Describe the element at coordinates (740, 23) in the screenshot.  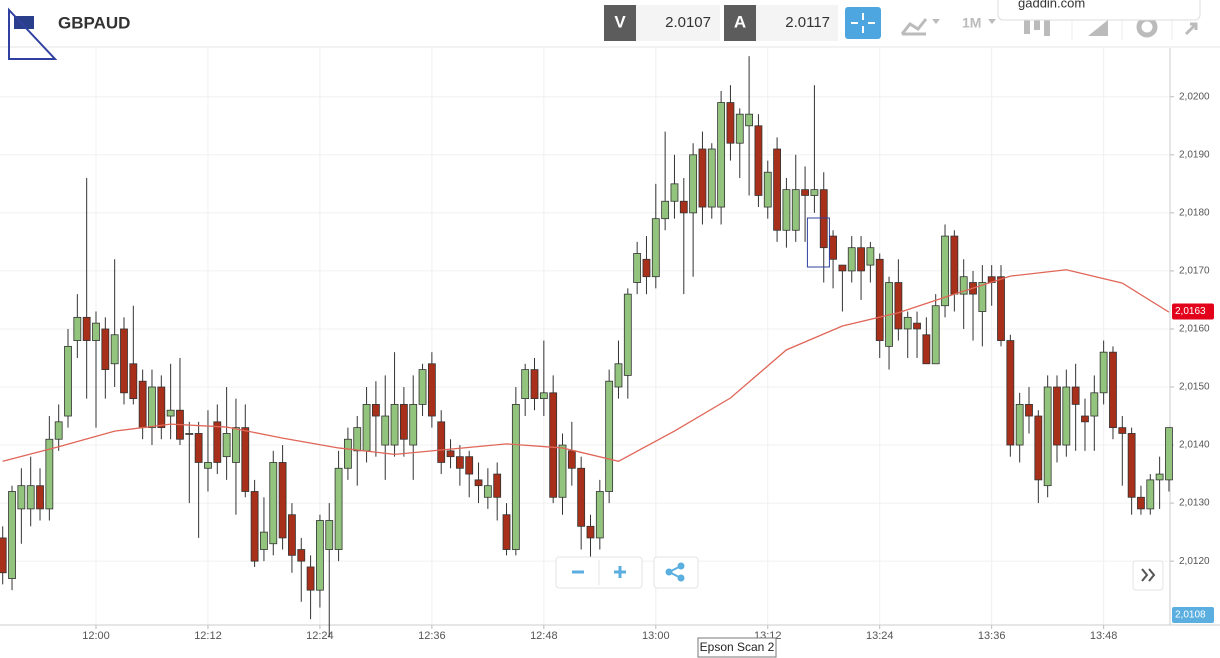
I see `ask-badge` at that location.